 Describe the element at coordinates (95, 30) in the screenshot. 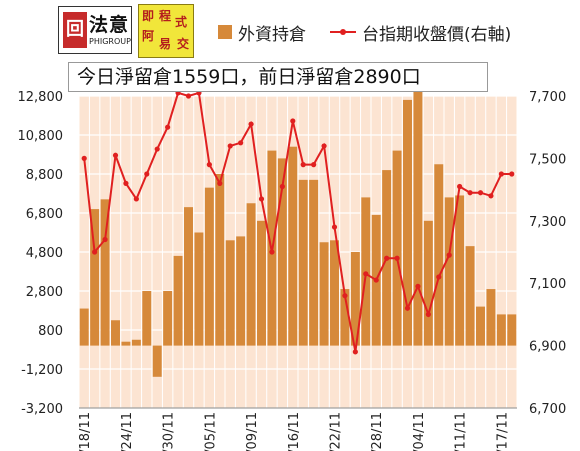

I see `phigroup-logo: 回 法意 PHIGROUP` at that location.